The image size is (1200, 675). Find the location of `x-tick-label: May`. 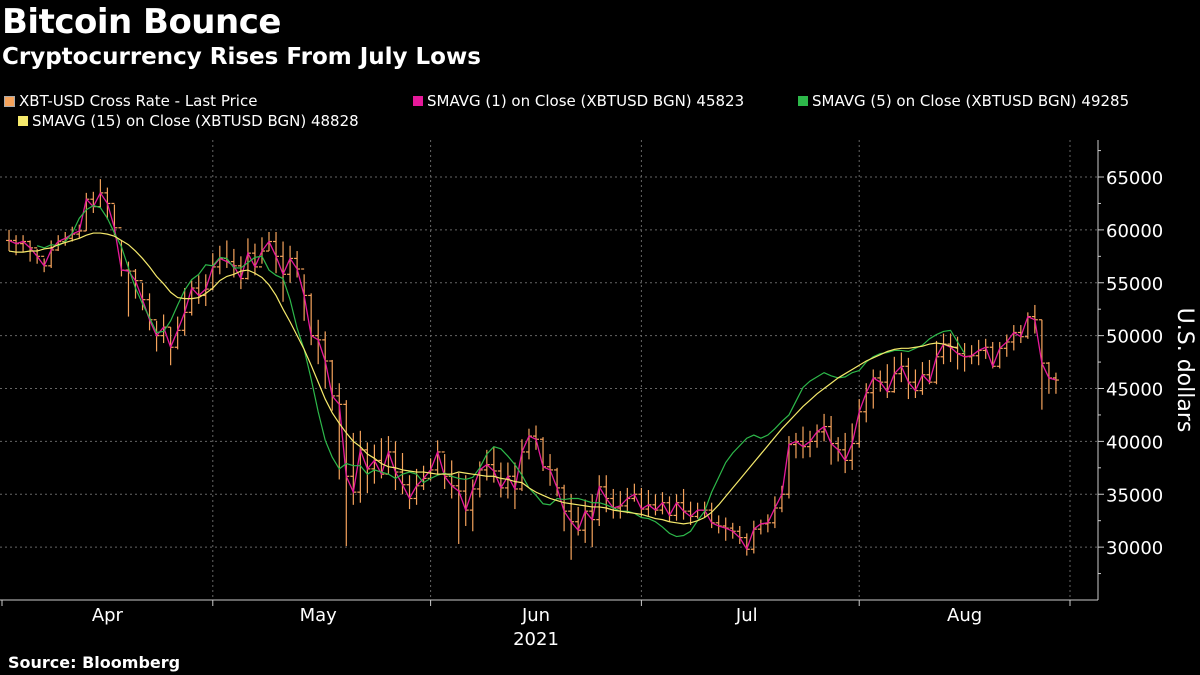

x-tick-label: May is located at coordinates (319, 615).